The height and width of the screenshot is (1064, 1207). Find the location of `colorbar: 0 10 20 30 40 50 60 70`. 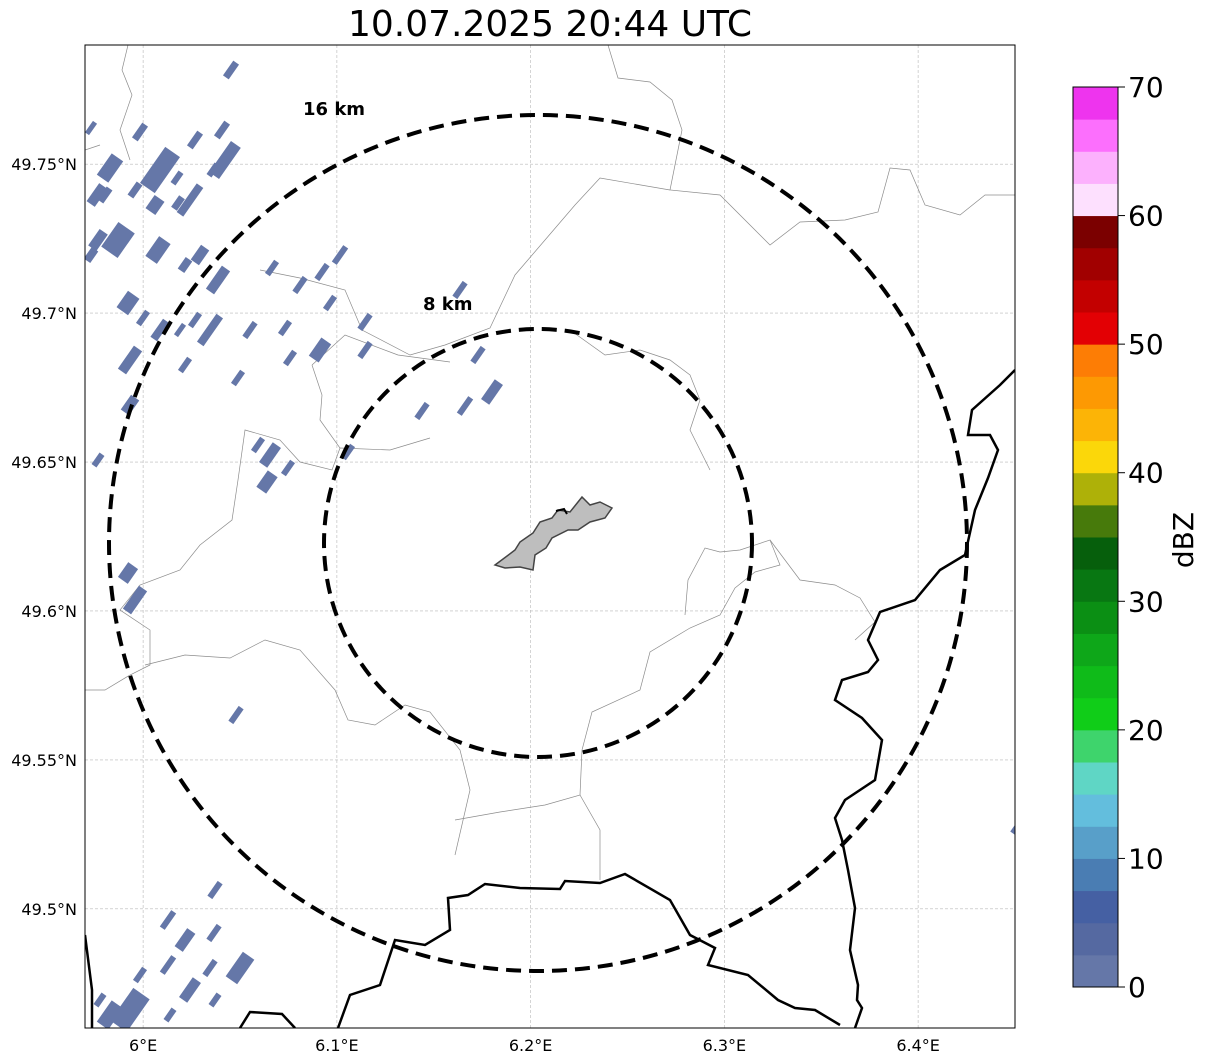

colorbar: 0 10 20 30 40 50 60 70 is located at coordinates (1118, 537).